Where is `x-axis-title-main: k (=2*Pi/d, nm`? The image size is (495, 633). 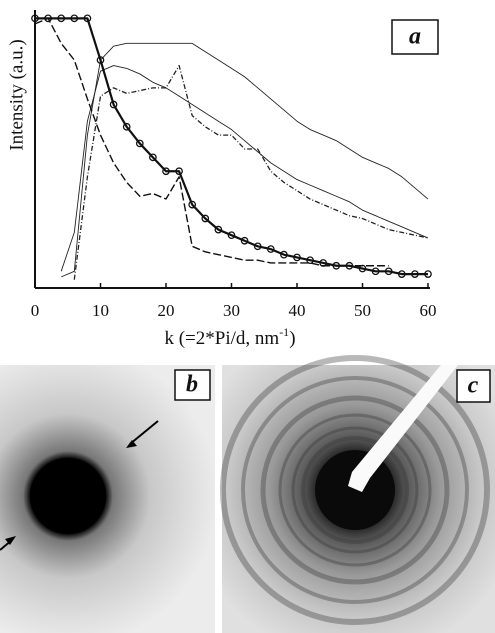 x-axis-title-main: k (=2*Pi/d, nm is located at coordinates (221, 338).